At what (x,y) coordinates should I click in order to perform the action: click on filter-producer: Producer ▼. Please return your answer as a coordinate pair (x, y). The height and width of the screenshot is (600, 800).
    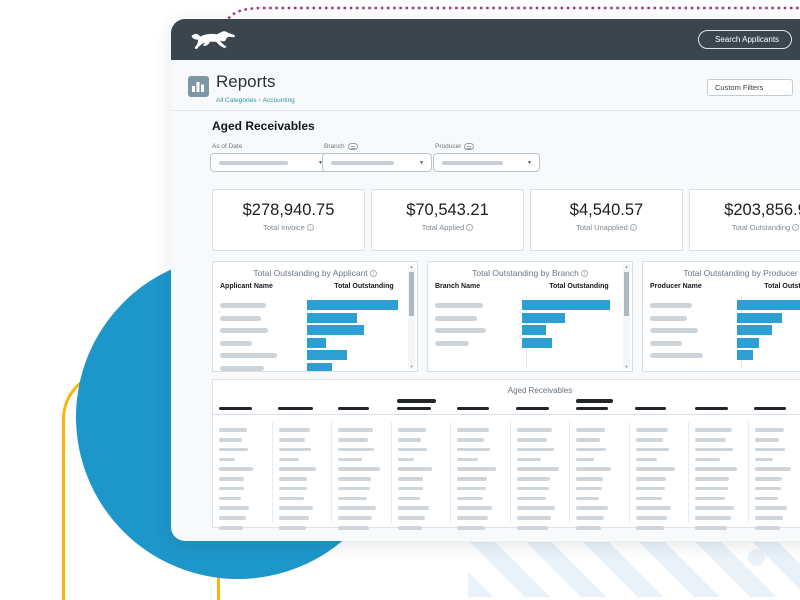
    Looking at the image, I should click on (486, 157).